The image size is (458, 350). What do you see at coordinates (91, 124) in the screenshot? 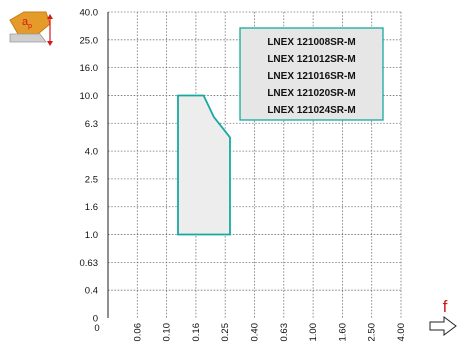
I see `y-tick-label: 6.3` at bounding box center [91, 124].